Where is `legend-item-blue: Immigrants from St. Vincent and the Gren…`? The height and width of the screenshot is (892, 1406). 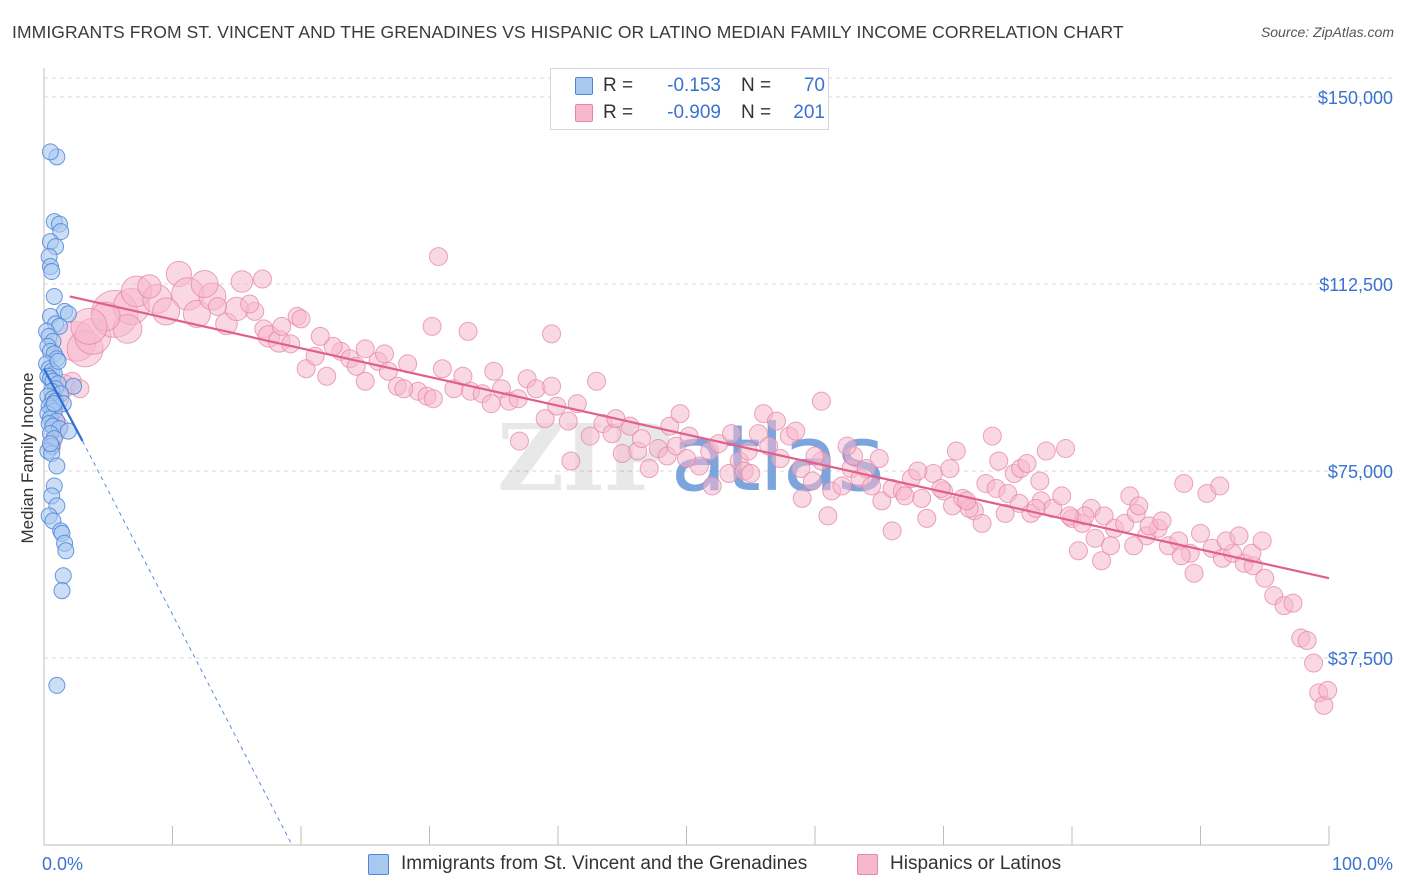
legend-item-blue: Immigrants from St. Vincent and the Gren… is located at coordinates (587, 864).